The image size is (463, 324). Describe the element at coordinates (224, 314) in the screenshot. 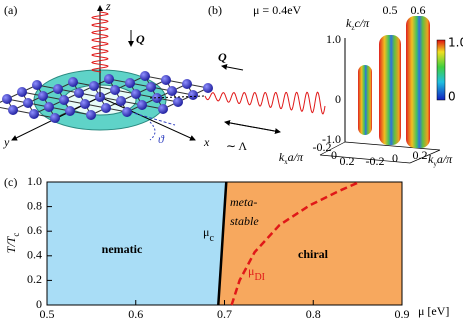

I see `x-tick-label: 0.7` at that location.